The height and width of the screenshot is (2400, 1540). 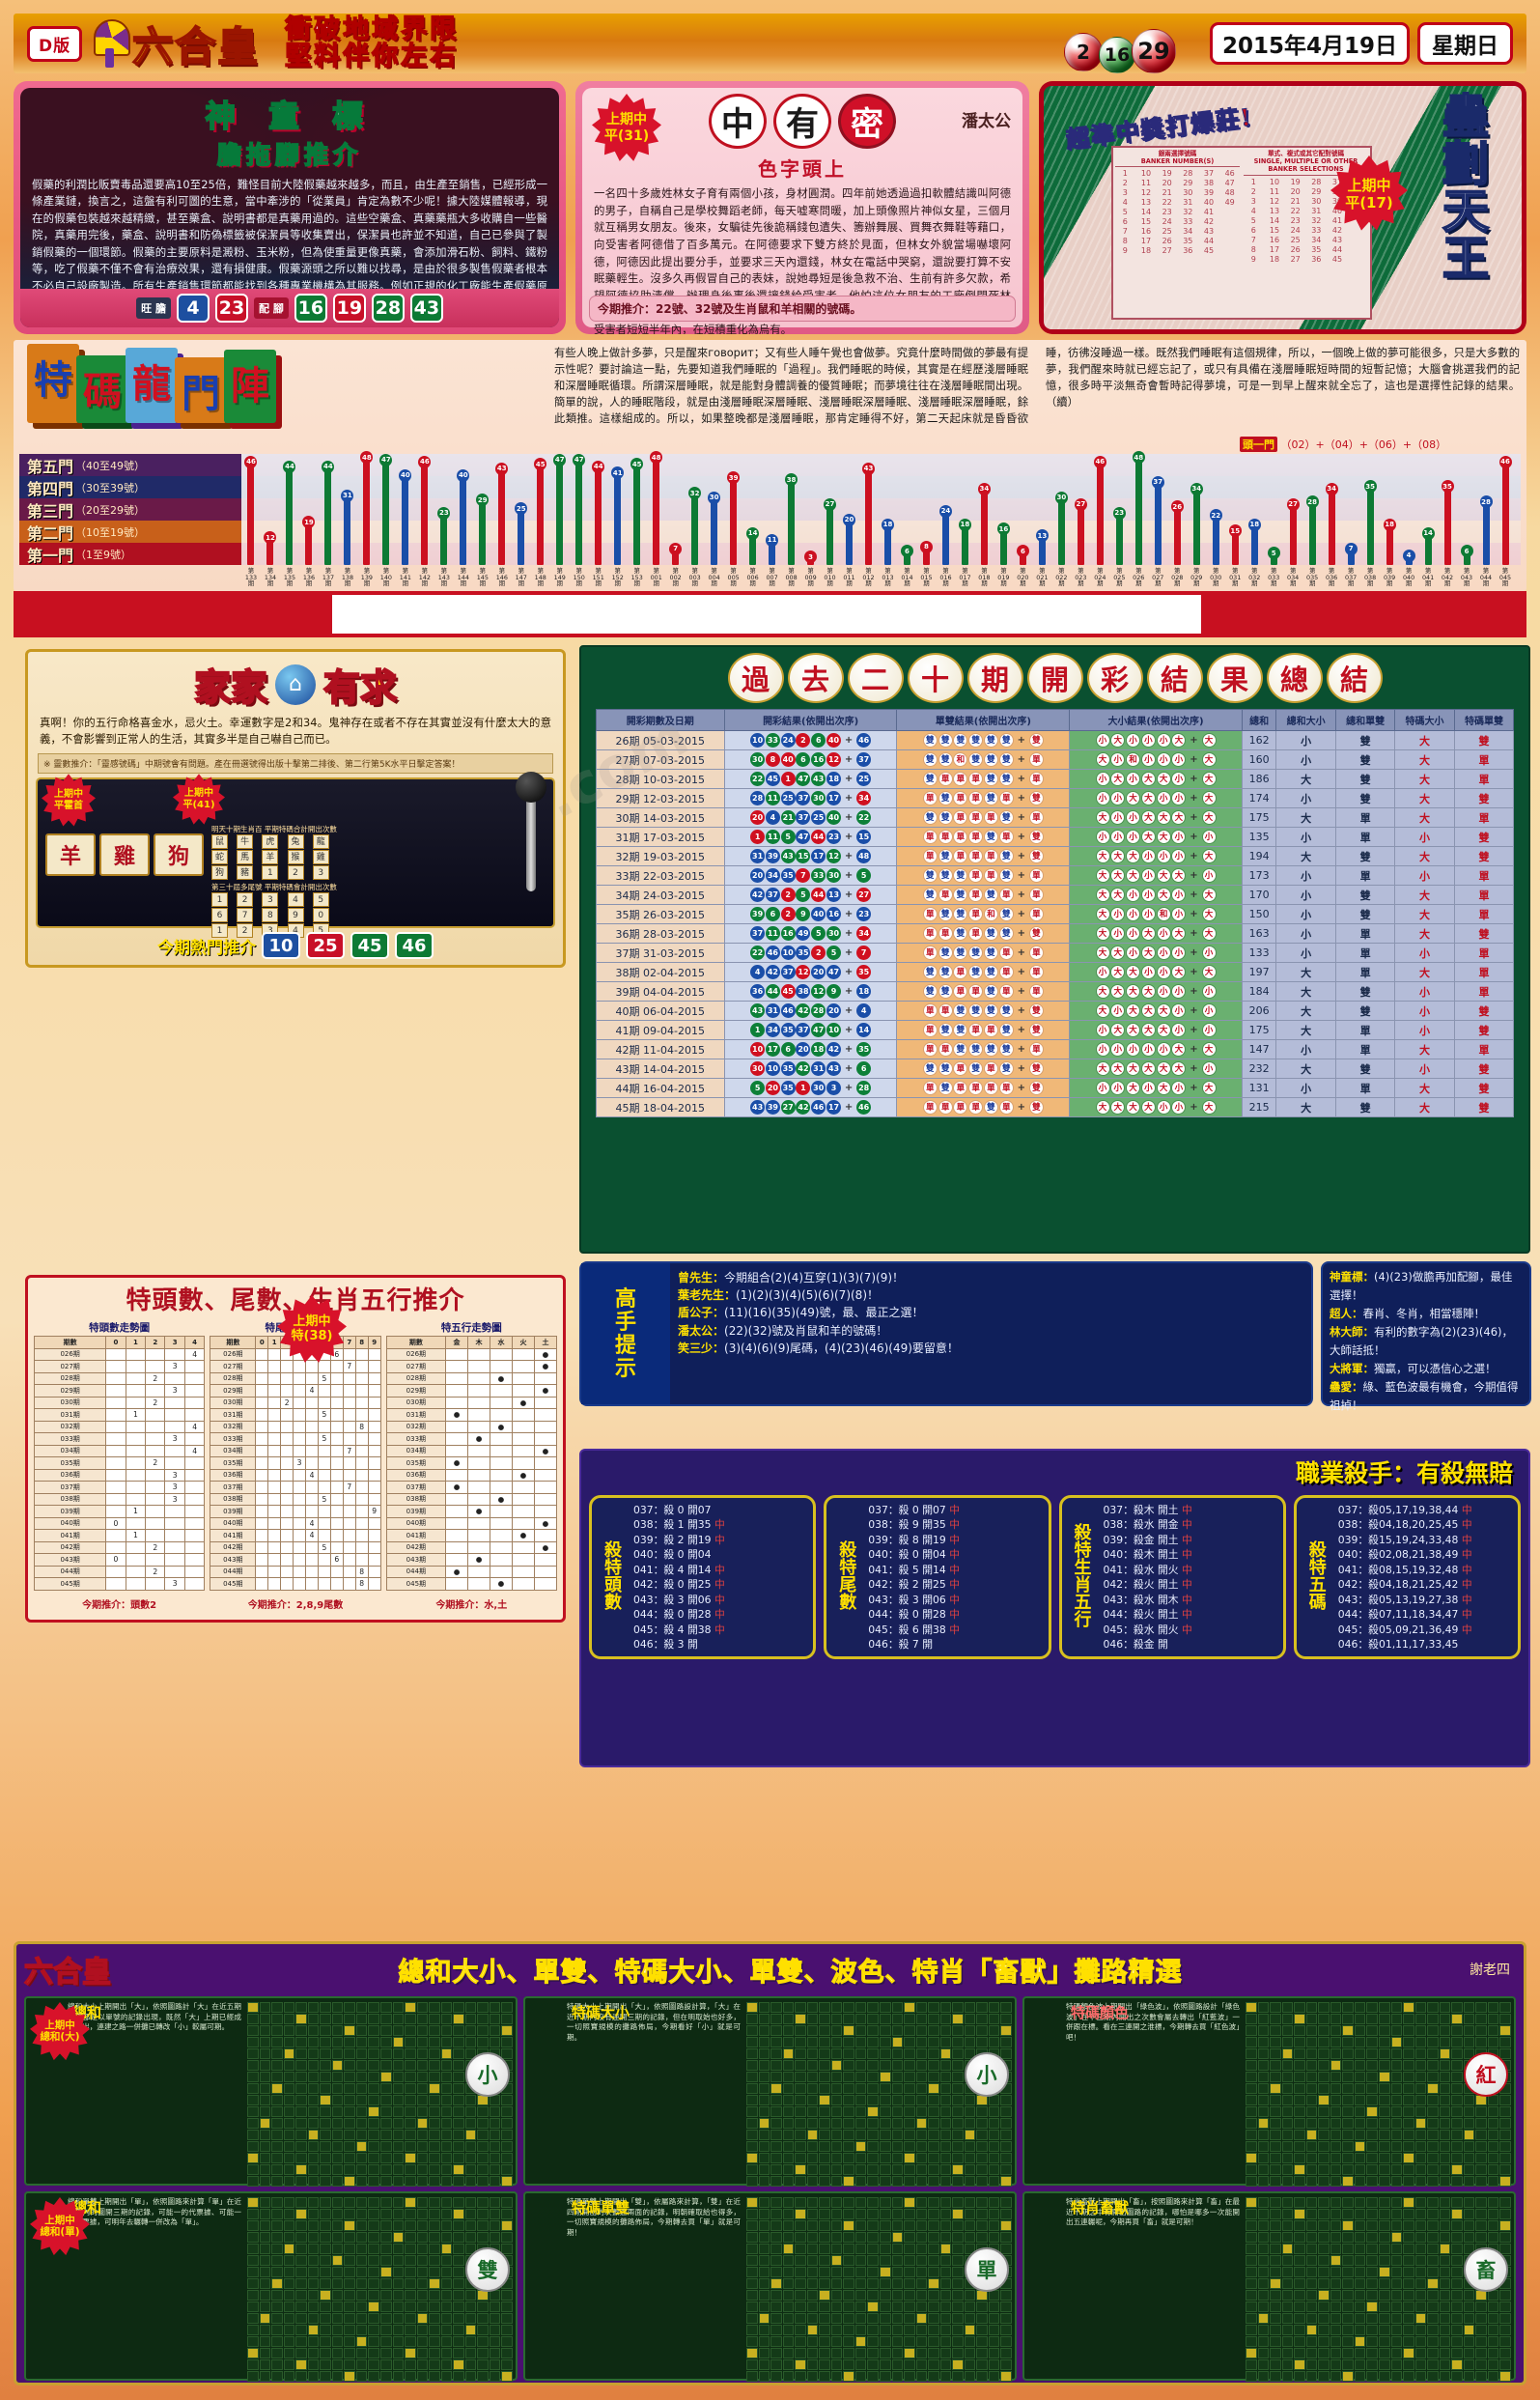 I want to click on slip-number: 38, so click(x=1209, y=183).